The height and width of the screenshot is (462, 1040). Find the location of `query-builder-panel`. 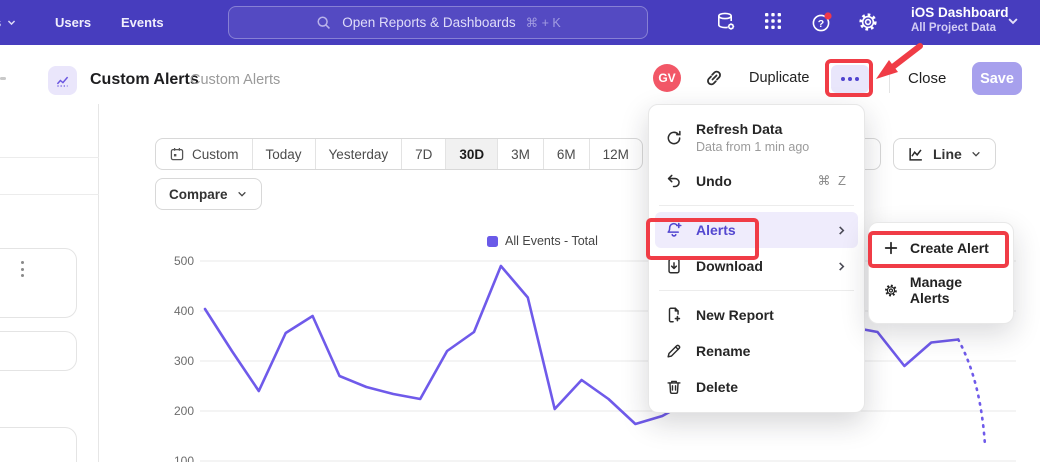

query-builder-panel is located at coordinates (49, 283).